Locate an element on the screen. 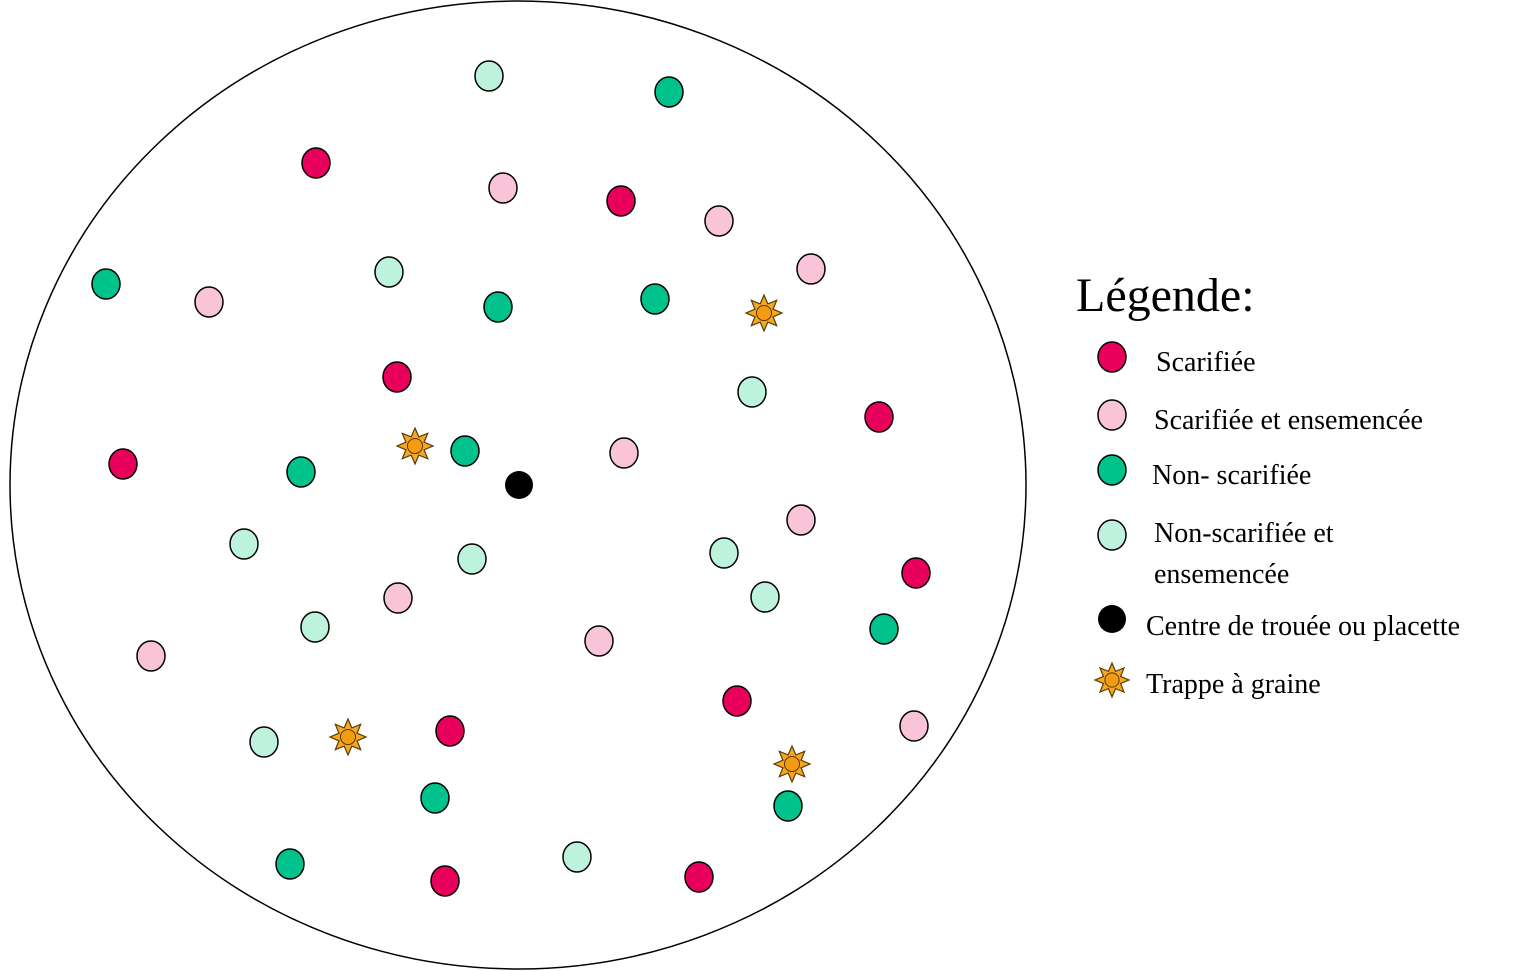 This screenshot has width=1514, height=971. legend-label: Centre de trouée ou placette is located at coordinates (1303, 626).